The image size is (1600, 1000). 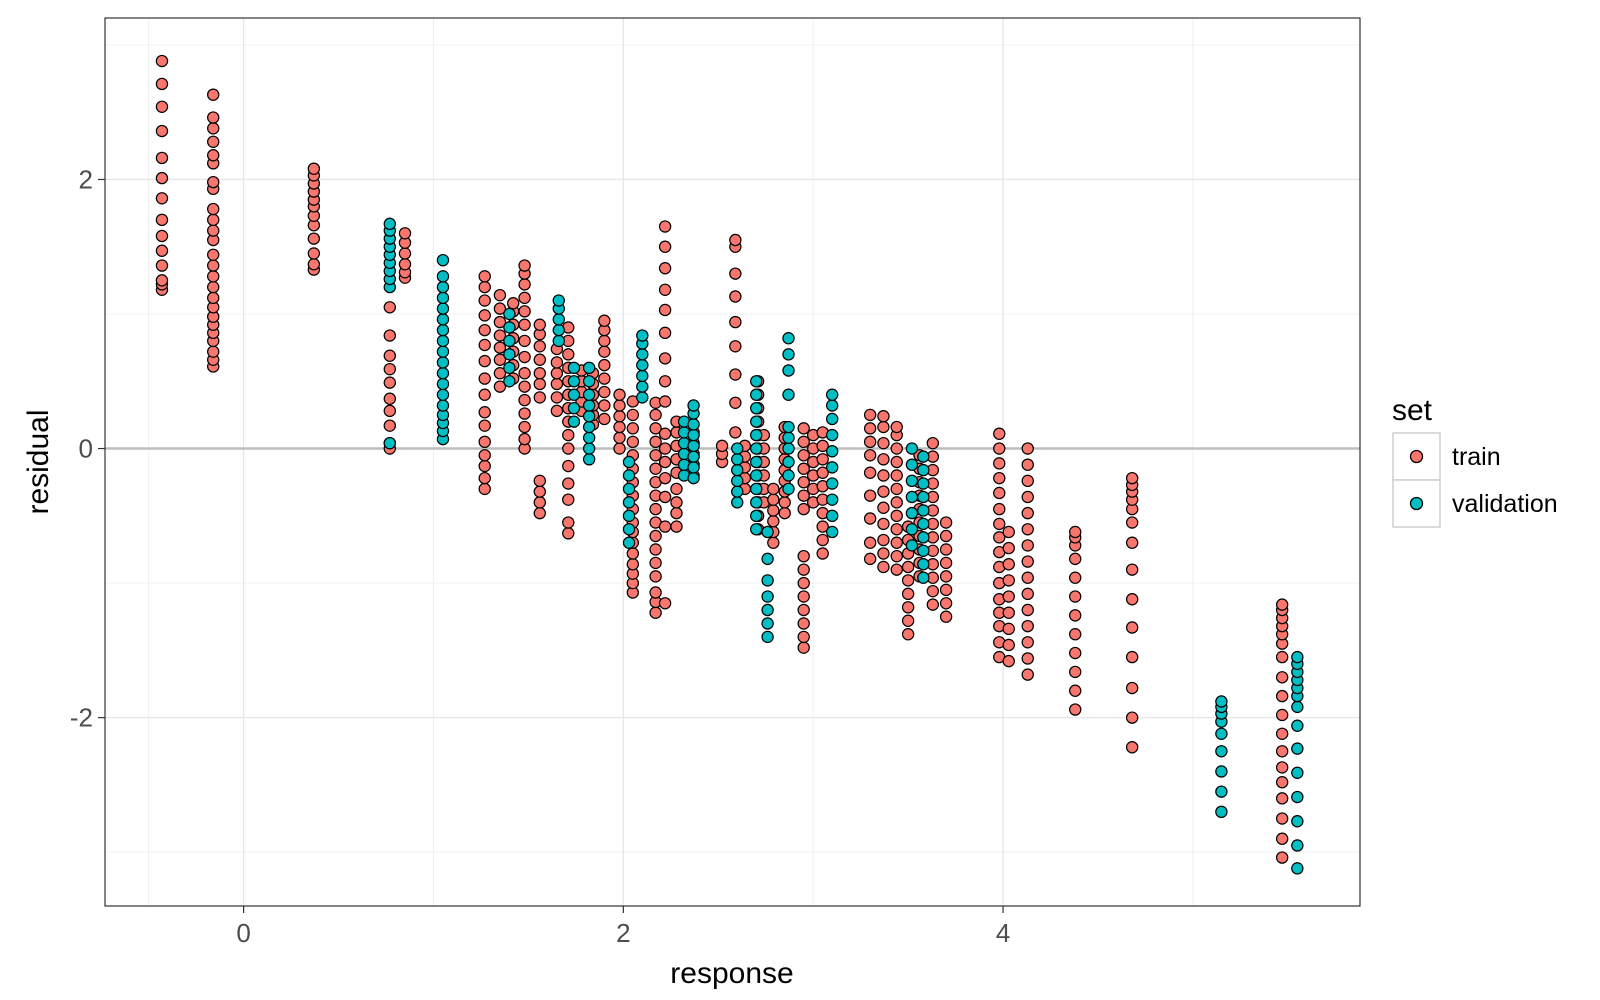 What do you see at coordinates (623, 927) in the screenshot?
I see `x-axis: 0 2 4` at bounding box center [623, 927].